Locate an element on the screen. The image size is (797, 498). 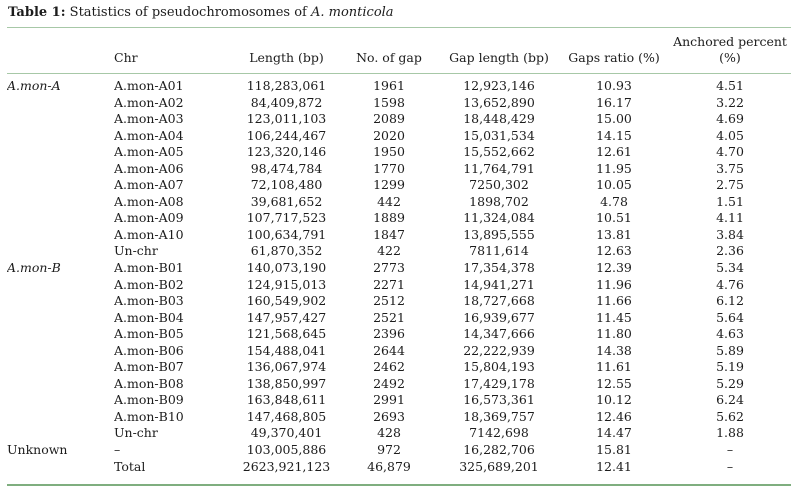
cell-gaps-ratio: 12.41 is located at coordinates (614, 466).